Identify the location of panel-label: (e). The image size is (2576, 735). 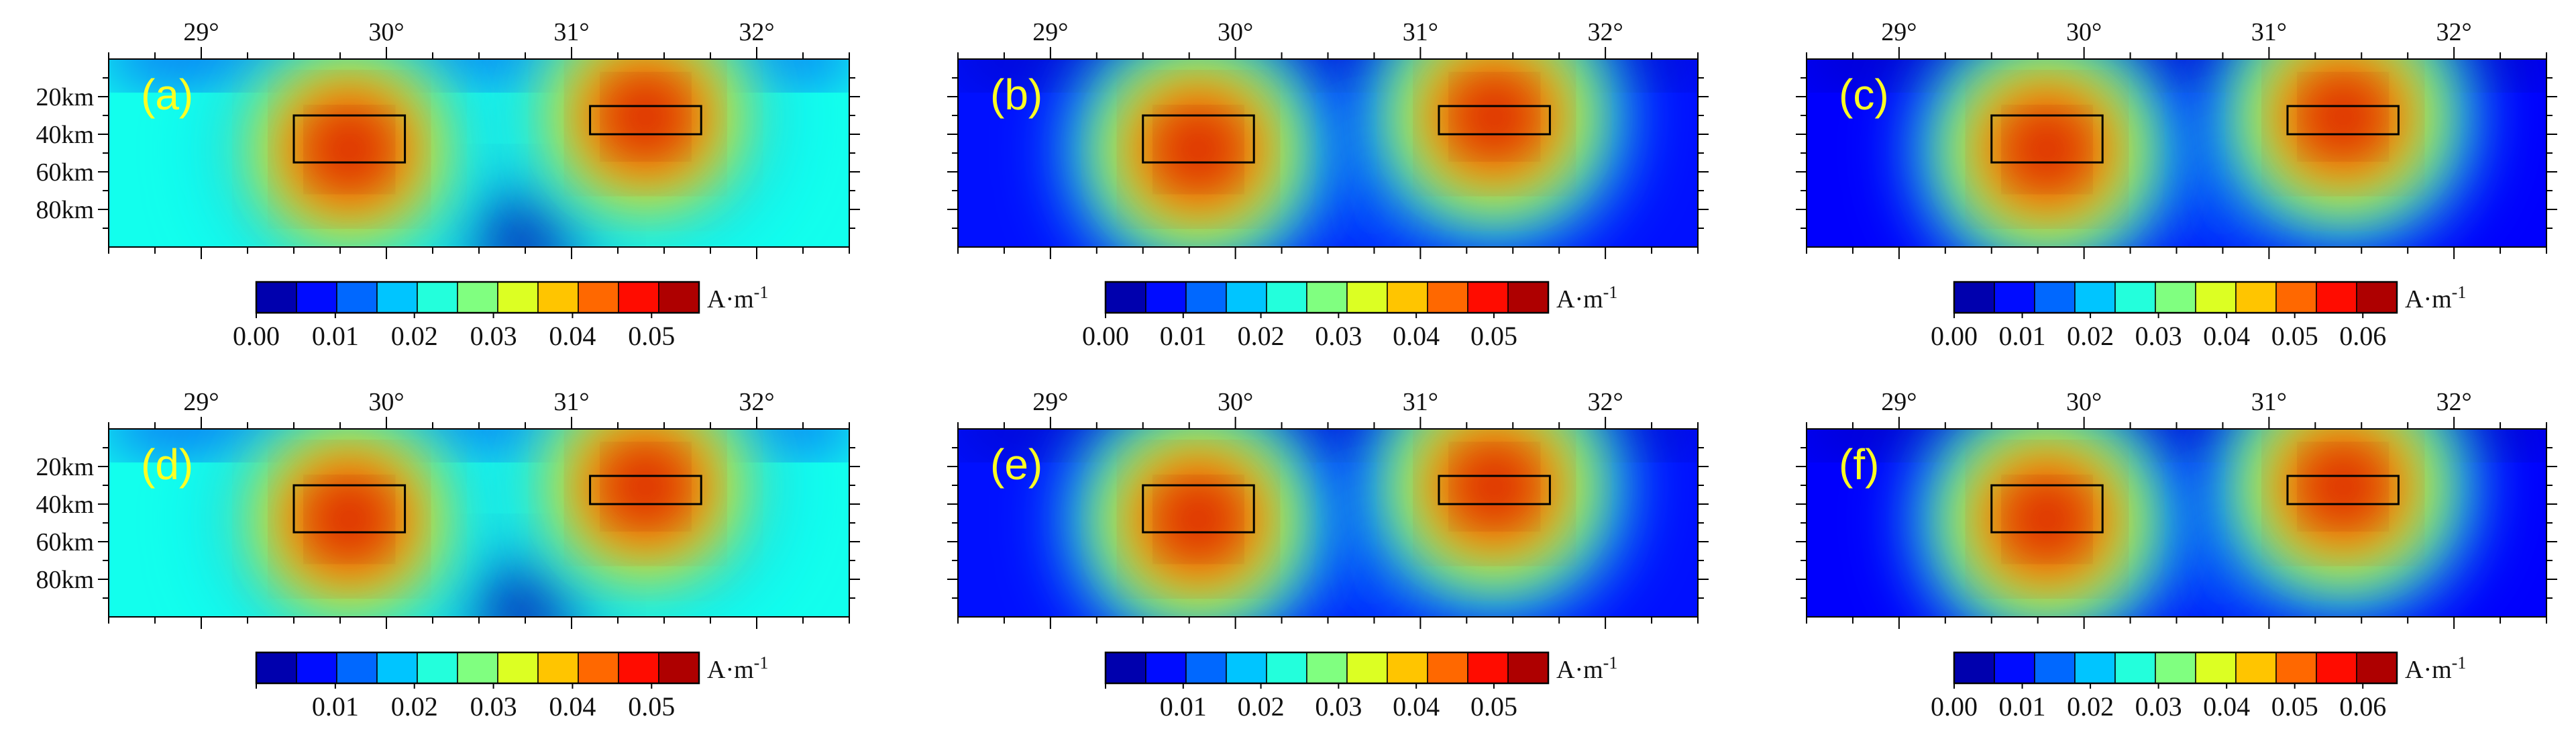
(1016, 464).